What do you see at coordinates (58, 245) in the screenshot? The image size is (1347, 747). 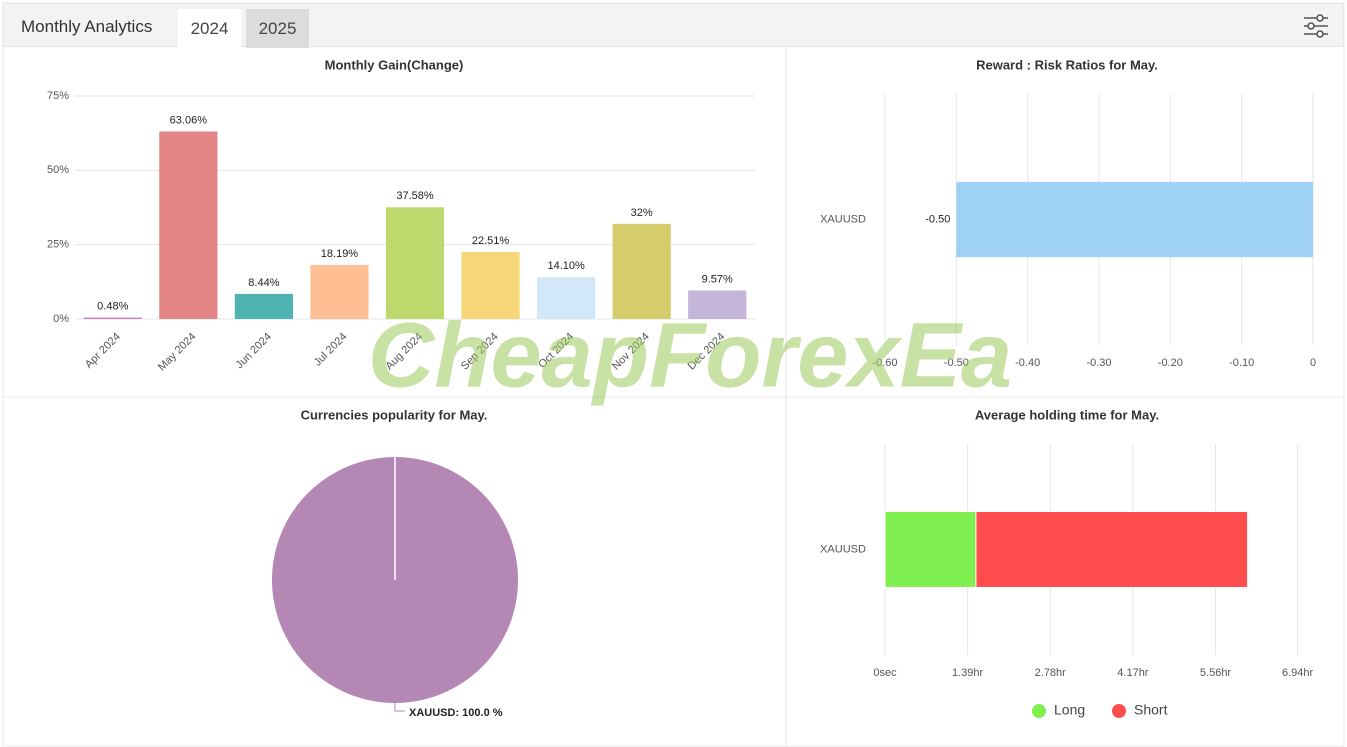 I see `y-tick-label: 25%` at bounding box center [58, 245].